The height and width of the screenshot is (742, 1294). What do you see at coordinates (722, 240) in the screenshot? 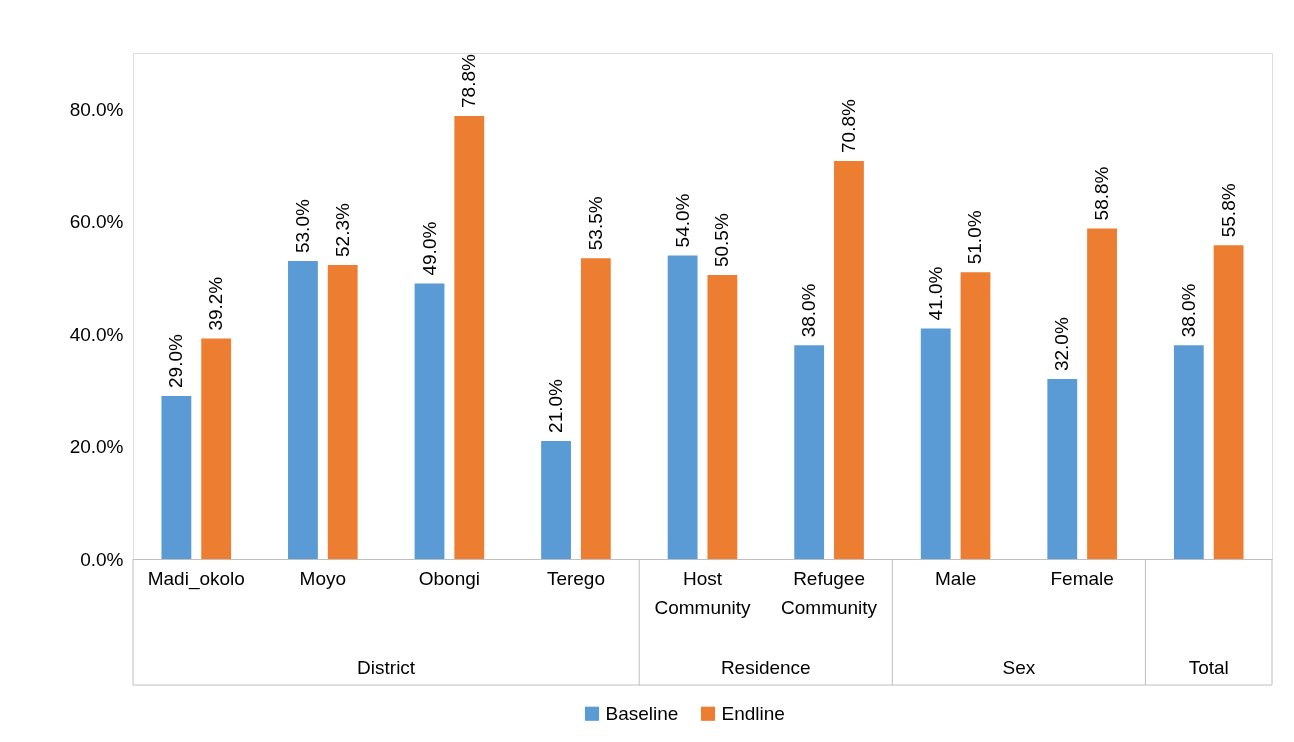
I see `data-label: 50.5%` at bounding box center [722, 240].